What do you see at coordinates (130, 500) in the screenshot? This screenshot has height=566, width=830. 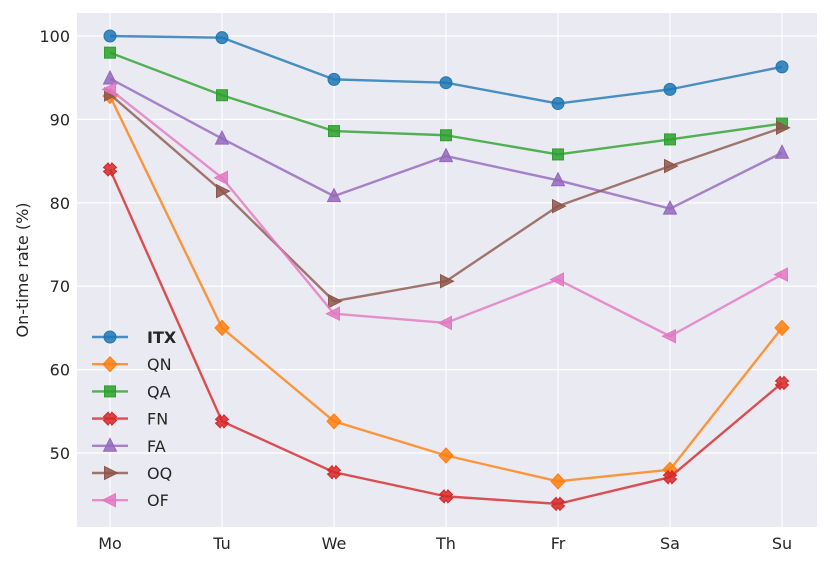 I see `legend-entry-of: OF` at bounding box center [130, 500].